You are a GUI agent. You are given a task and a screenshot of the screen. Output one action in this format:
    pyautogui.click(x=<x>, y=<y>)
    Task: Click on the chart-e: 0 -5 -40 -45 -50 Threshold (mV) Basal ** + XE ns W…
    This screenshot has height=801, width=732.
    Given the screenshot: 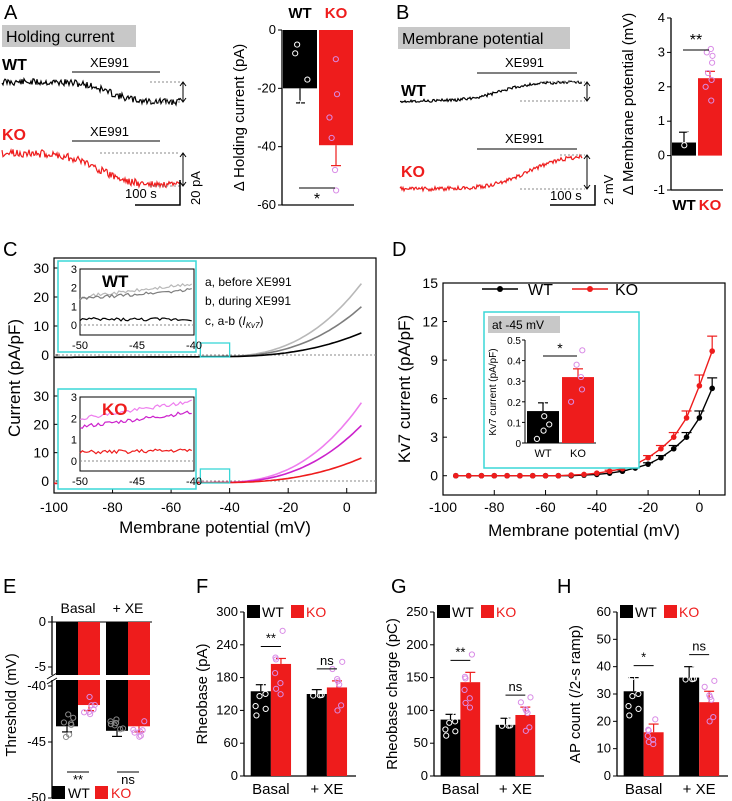 What is the action you would take?
    pyautogui.click(x=77, y=700)
    